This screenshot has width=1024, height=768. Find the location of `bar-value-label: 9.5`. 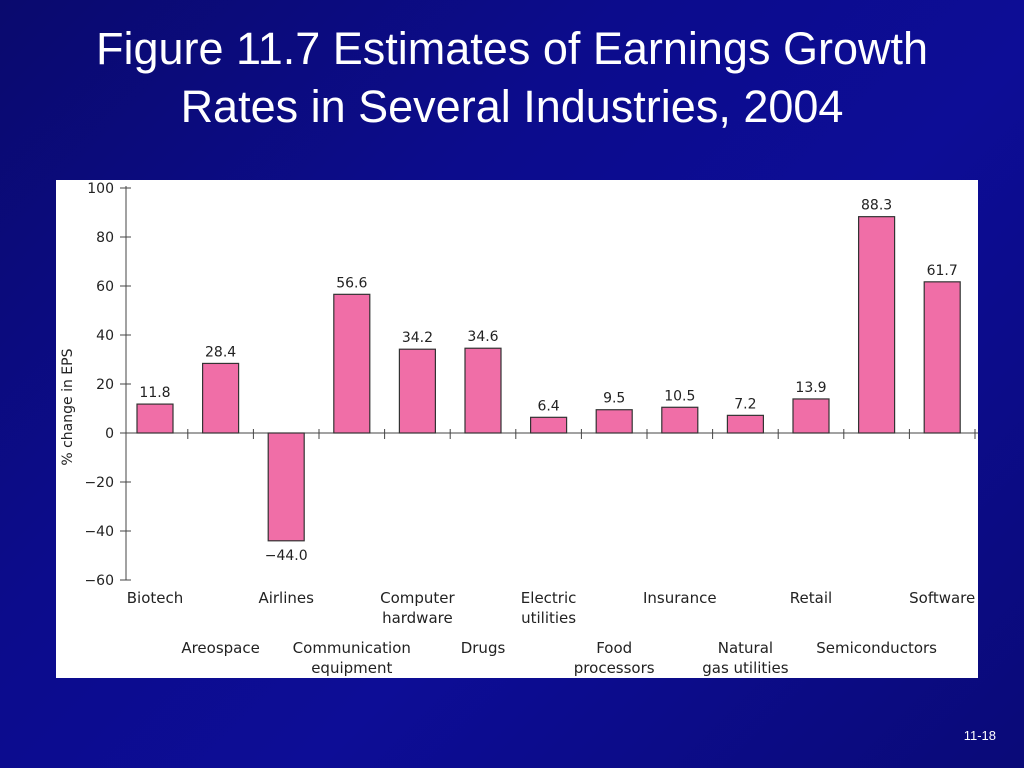

bar-value-label: 9.5 is located at coordinates (614, 399).